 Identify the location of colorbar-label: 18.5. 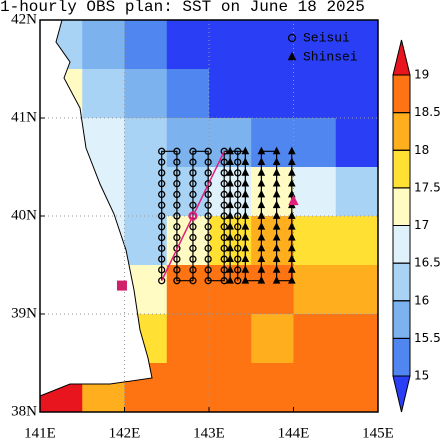
(427, 112).